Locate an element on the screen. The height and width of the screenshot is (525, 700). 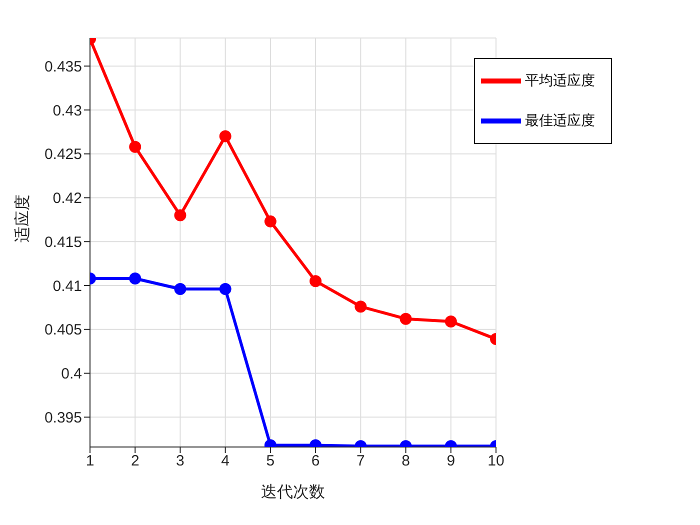
y-tick-label: 0.395 is located at coordinates (63, 417).